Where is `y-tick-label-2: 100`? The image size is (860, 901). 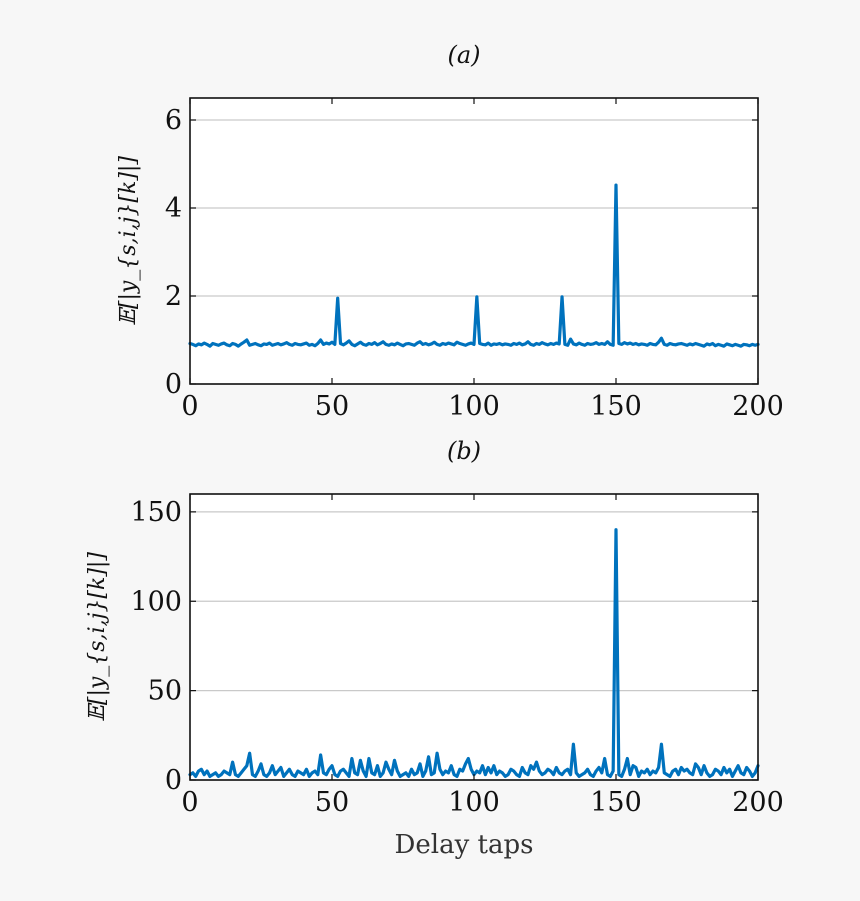
y-tick-label-2: 100 is located at coordinates (156, 601).